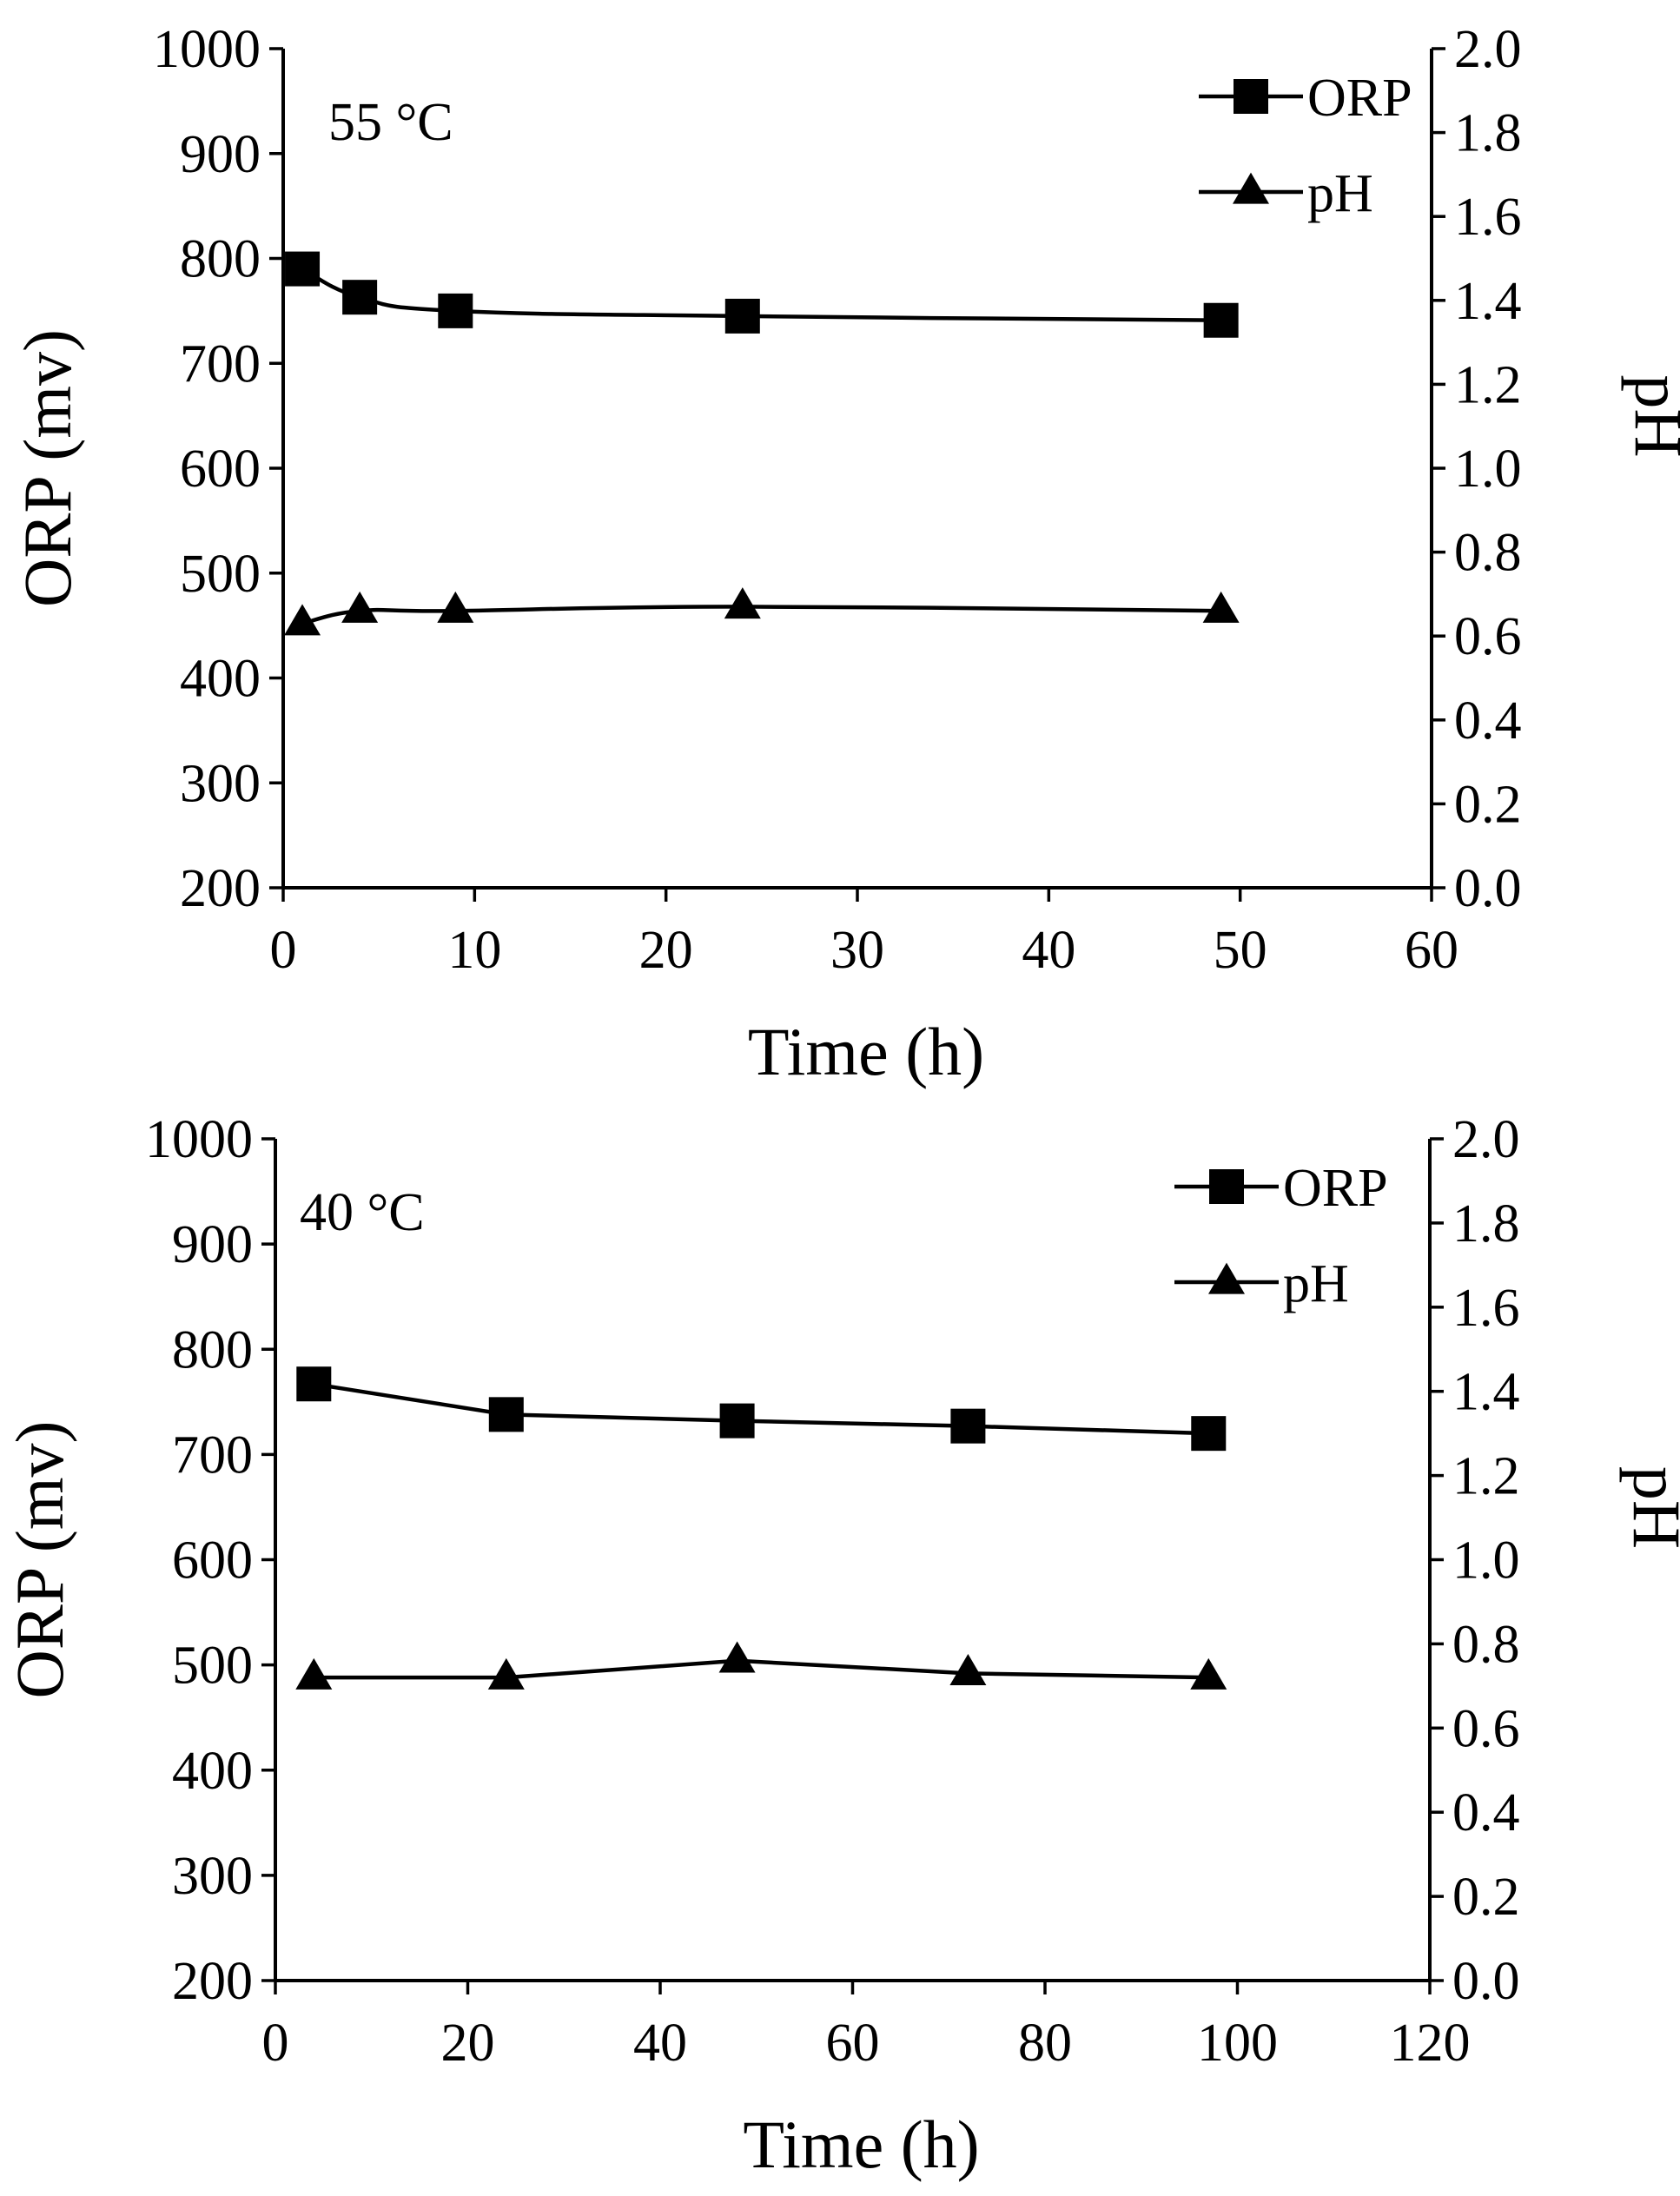 The height and width of the screenshot is (2196, 1680). What do you see at coordinates (1240, 950) in the screenshot?
I see `x-tick-label: 50` at bounding box center [1240, 950].